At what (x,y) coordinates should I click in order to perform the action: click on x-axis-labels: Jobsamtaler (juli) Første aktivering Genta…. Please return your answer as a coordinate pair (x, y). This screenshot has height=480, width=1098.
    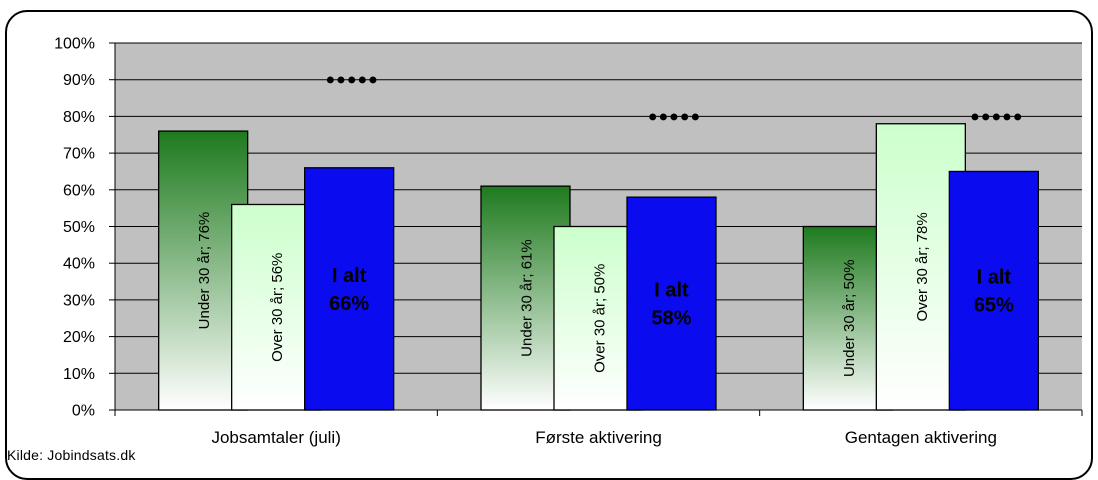
    Looking at the image, I should click on (598, 428).